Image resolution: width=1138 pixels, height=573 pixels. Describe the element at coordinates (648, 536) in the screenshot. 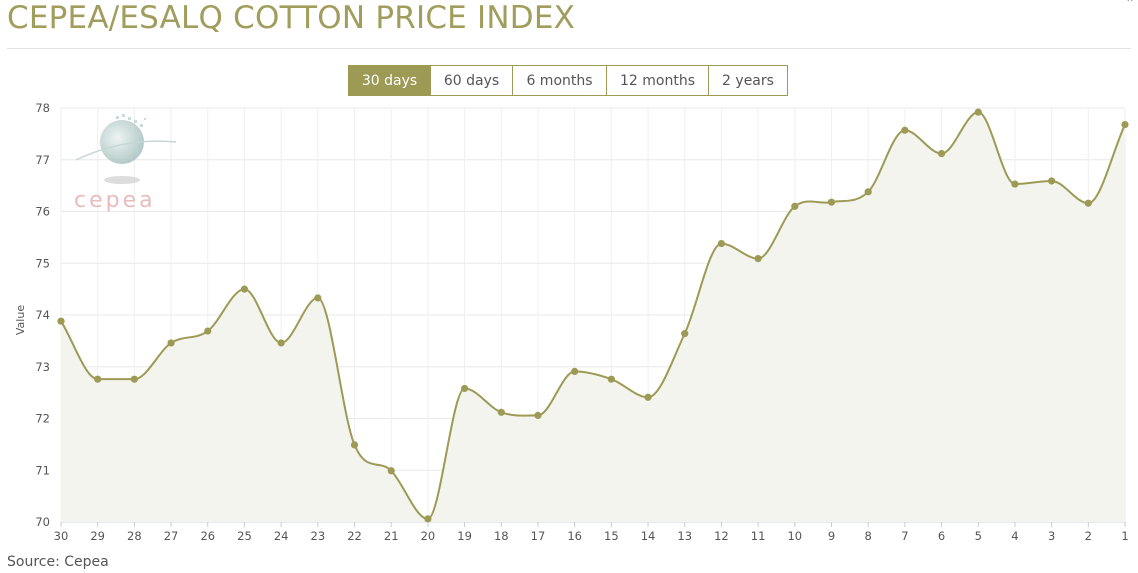

I see `x-tick-label: 14` at that location.